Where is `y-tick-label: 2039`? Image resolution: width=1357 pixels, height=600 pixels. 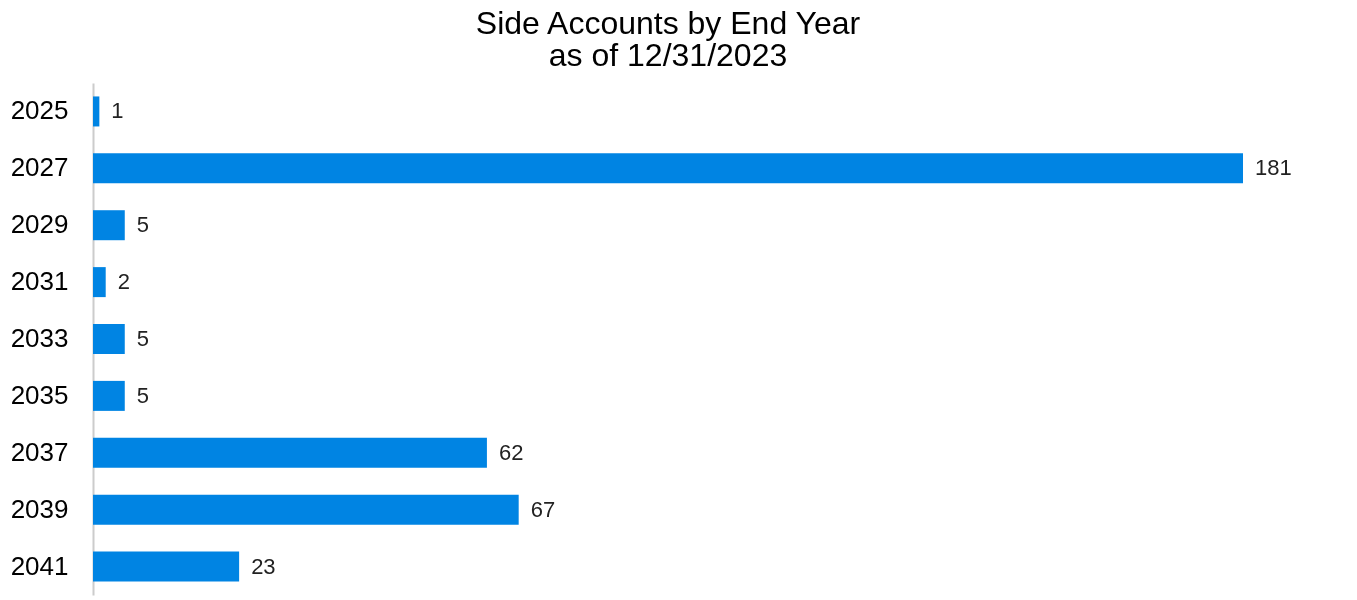
y-tick-label: 2039 is located at coordinates (39, 508).